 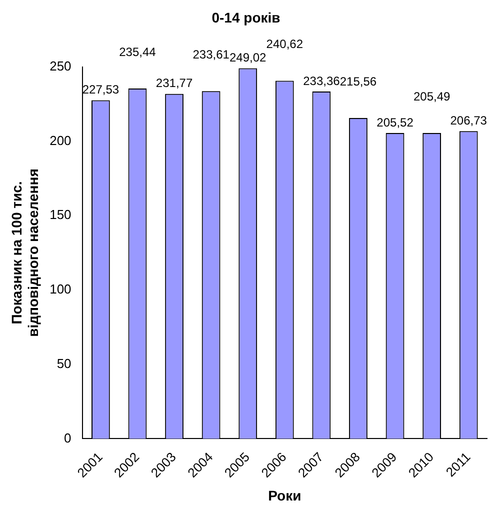 I want to click on y-tick-label: 150, so click(x=61, y=214).